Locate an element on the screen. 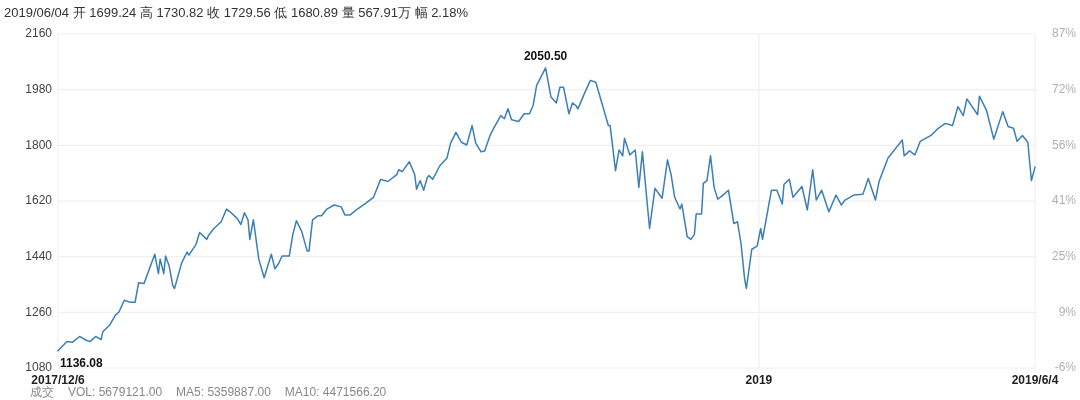 Image resolution: width=1080 pixels, height=400 pixels. y2-tick-label: 87% is located at coordinates (1064, 33).